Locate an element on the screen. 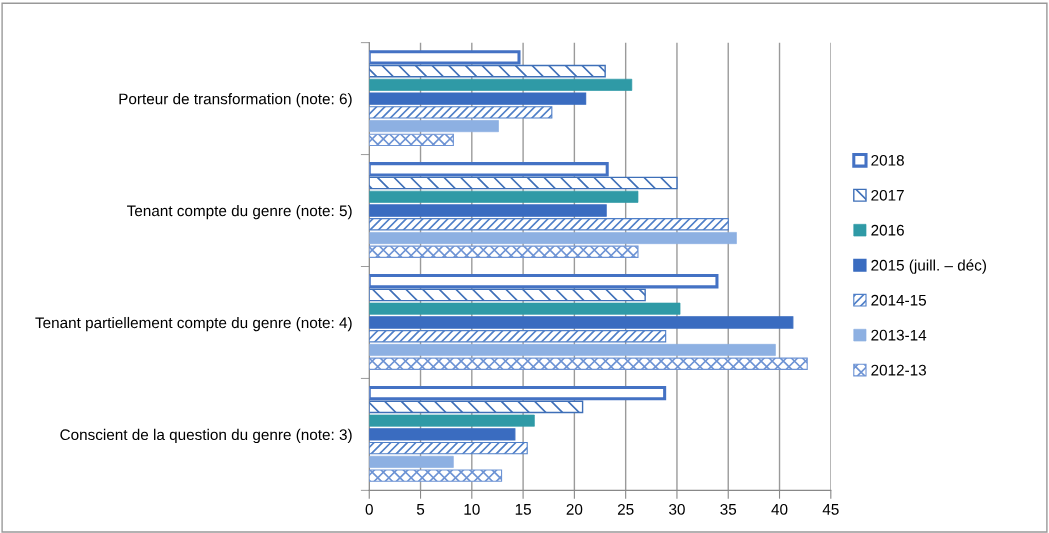  x-tick-label: 20 is located at coordinates (574, 509).